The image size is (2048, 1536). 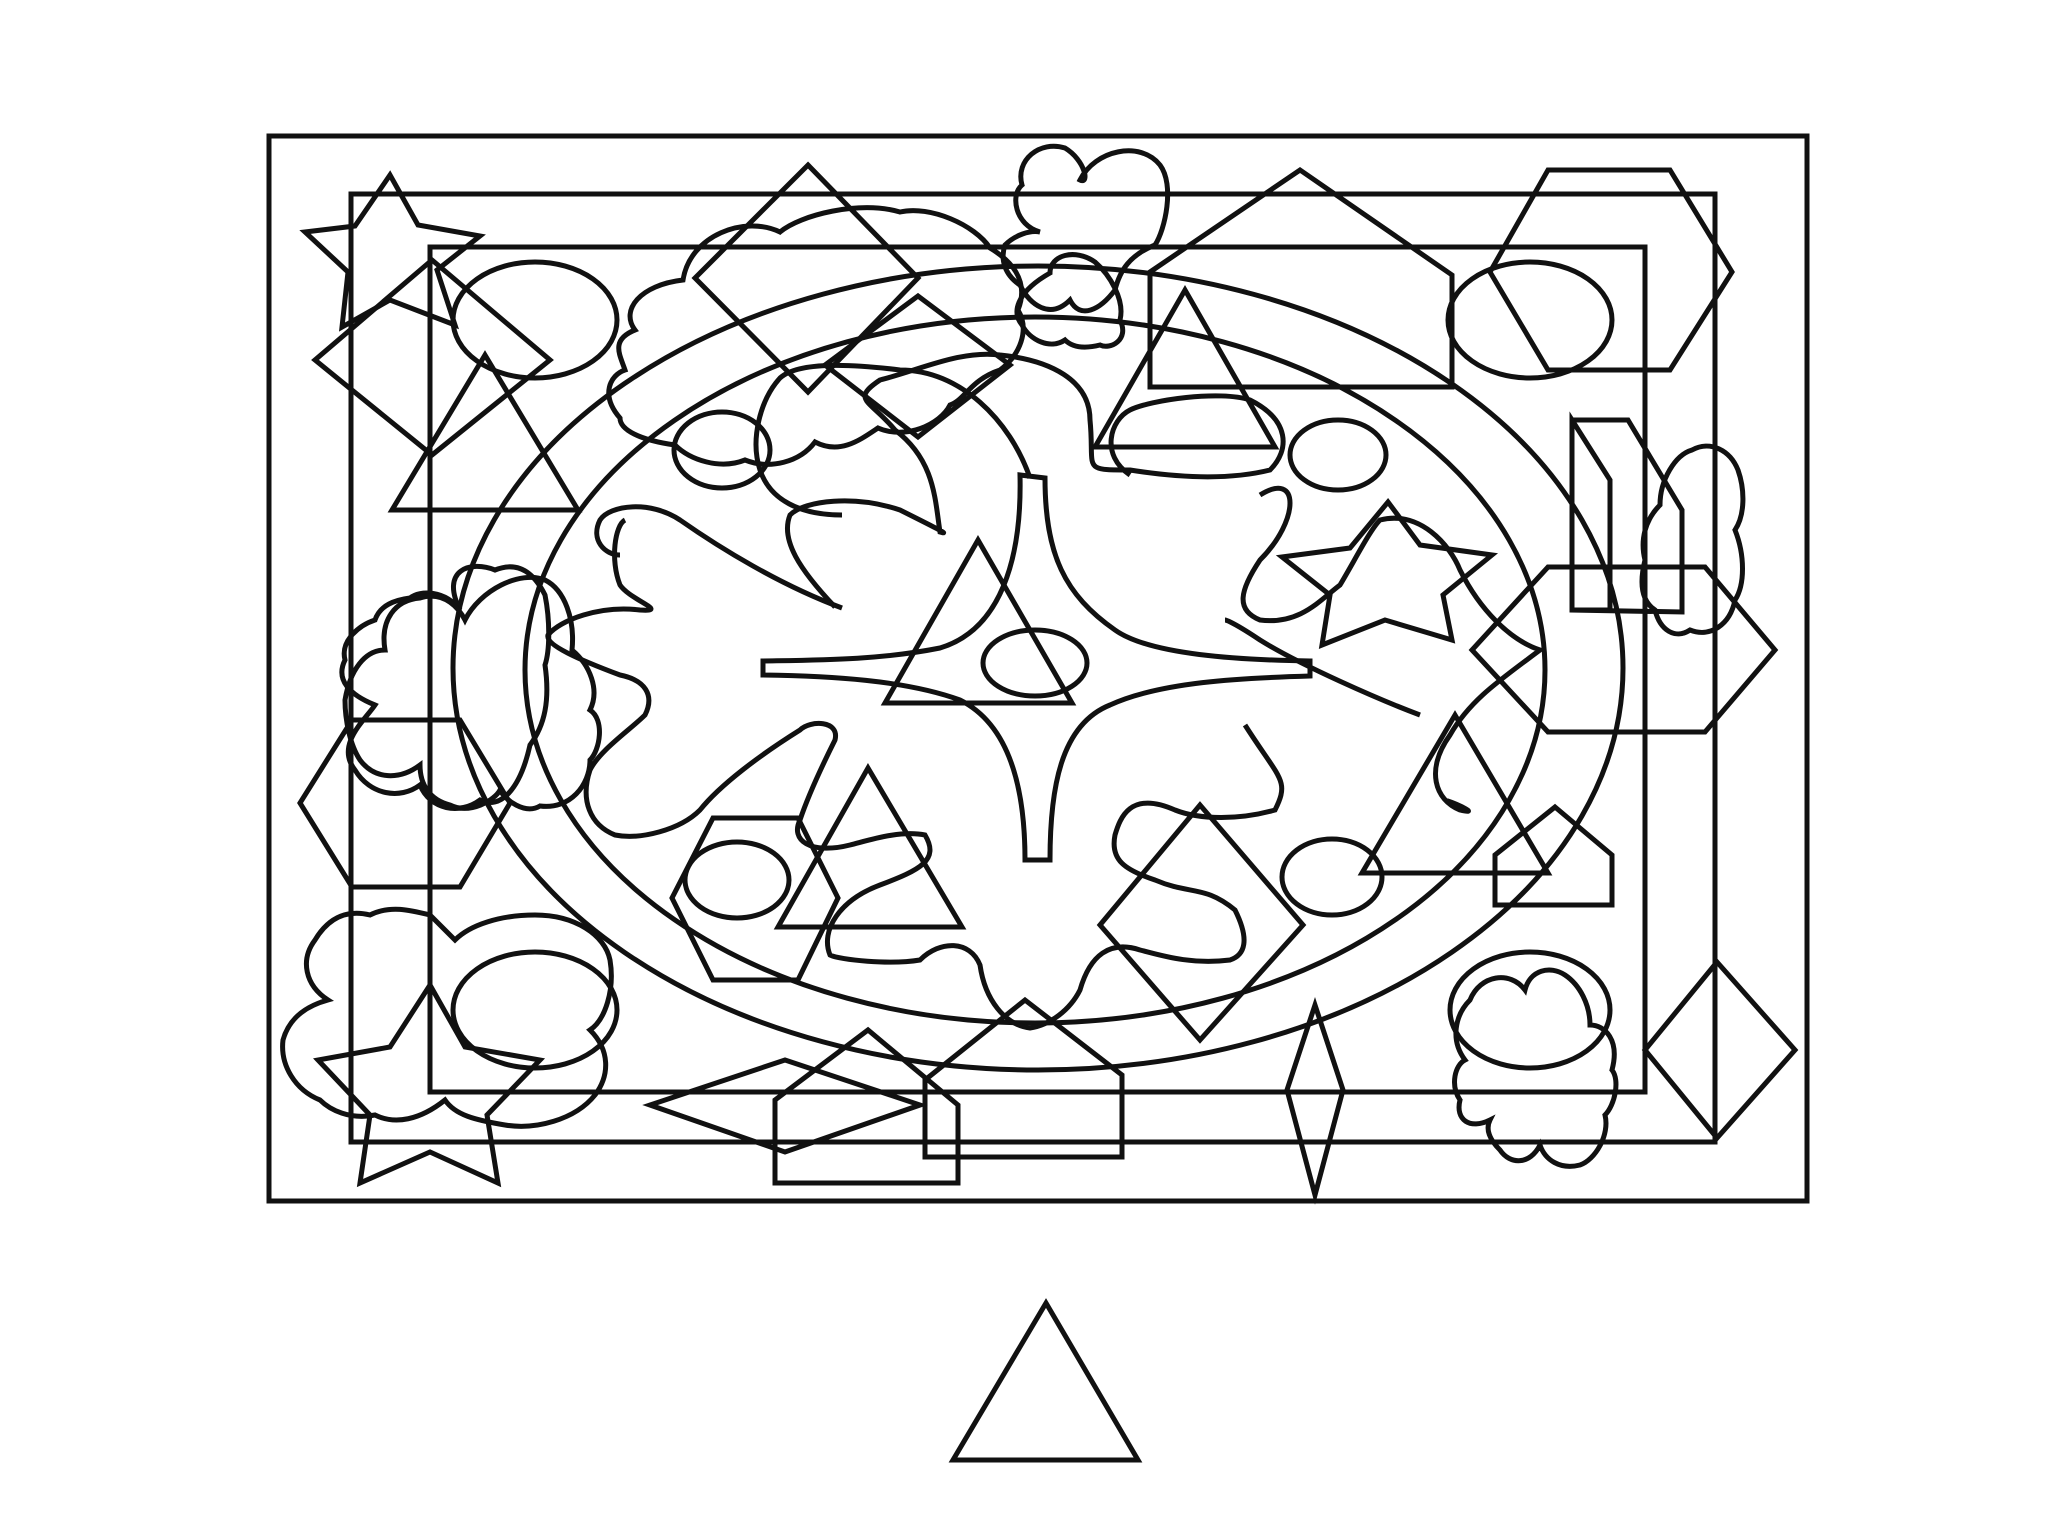 I want to click on oval-upper-left-inner, so click(x=722, y=450).